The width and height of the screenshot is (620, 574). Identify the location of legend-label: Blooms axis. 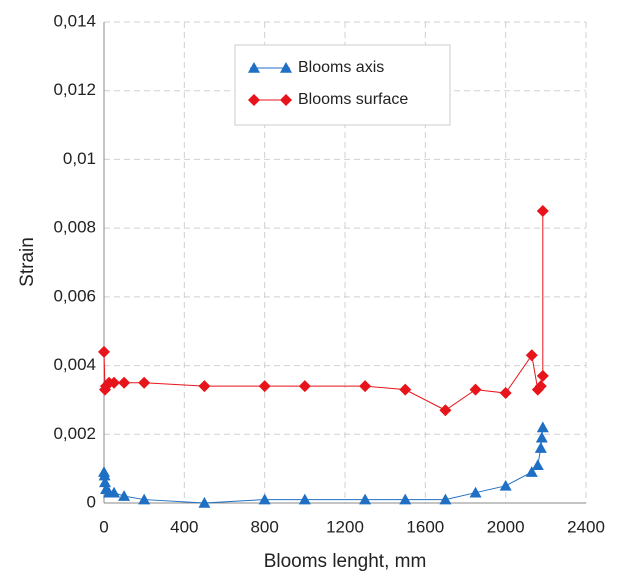
(341, 67).